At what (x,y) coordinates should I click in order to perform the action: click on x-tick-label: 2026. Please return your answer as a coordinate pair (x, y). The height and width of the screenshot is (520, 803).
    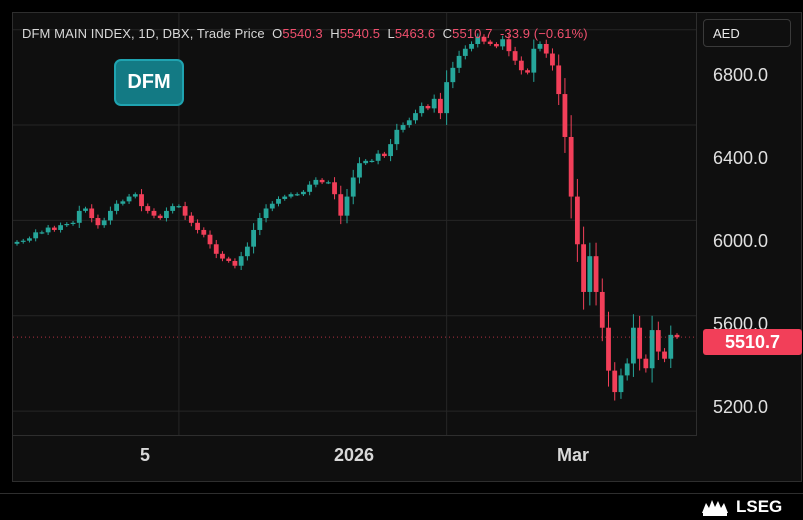
    Looking at the image, I should click on (354, 455).